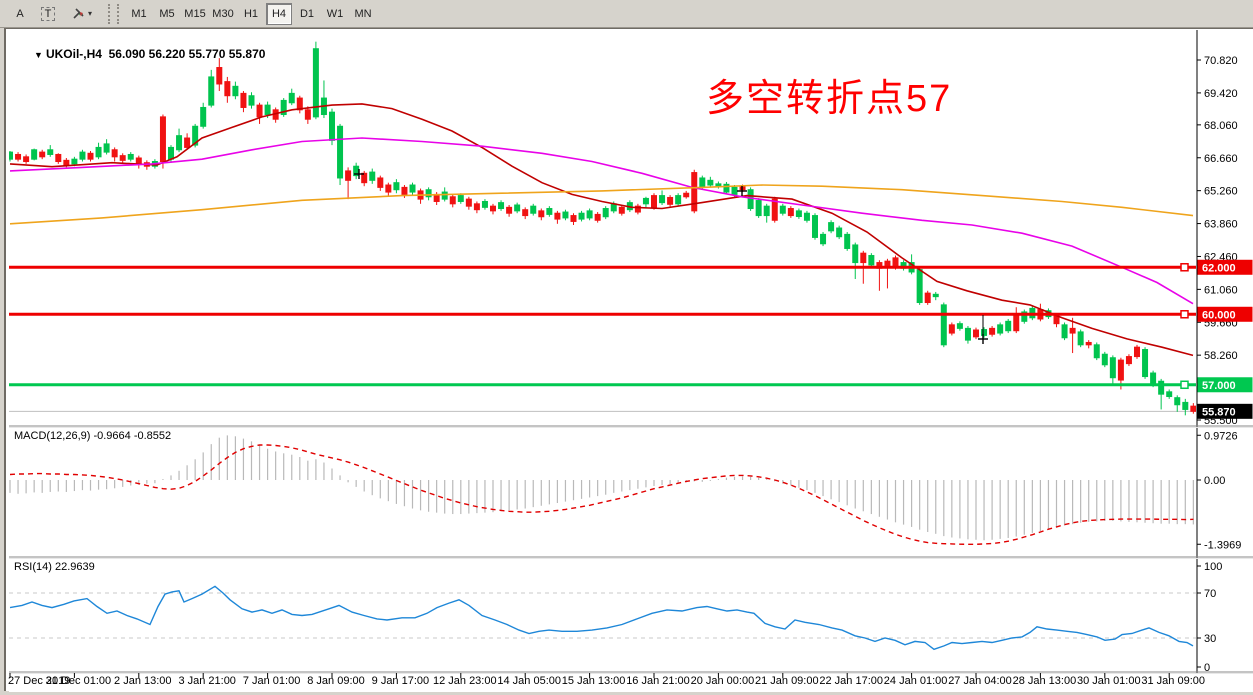 The width and height of the screenshot is (1253, 695). What do you see at coordinates (400, 681) in the screenshot?
I see `time-label: 9 Jan 17:00` at bounding box center [400, 681].